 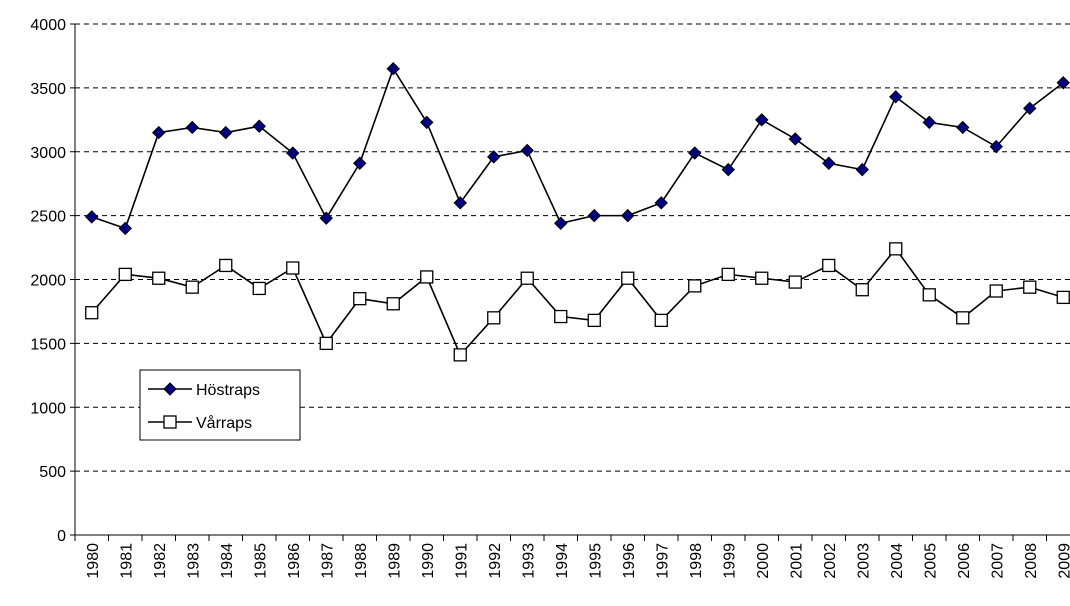 I want to click on y-tick-label: 2500, so click(x=48, y=217).